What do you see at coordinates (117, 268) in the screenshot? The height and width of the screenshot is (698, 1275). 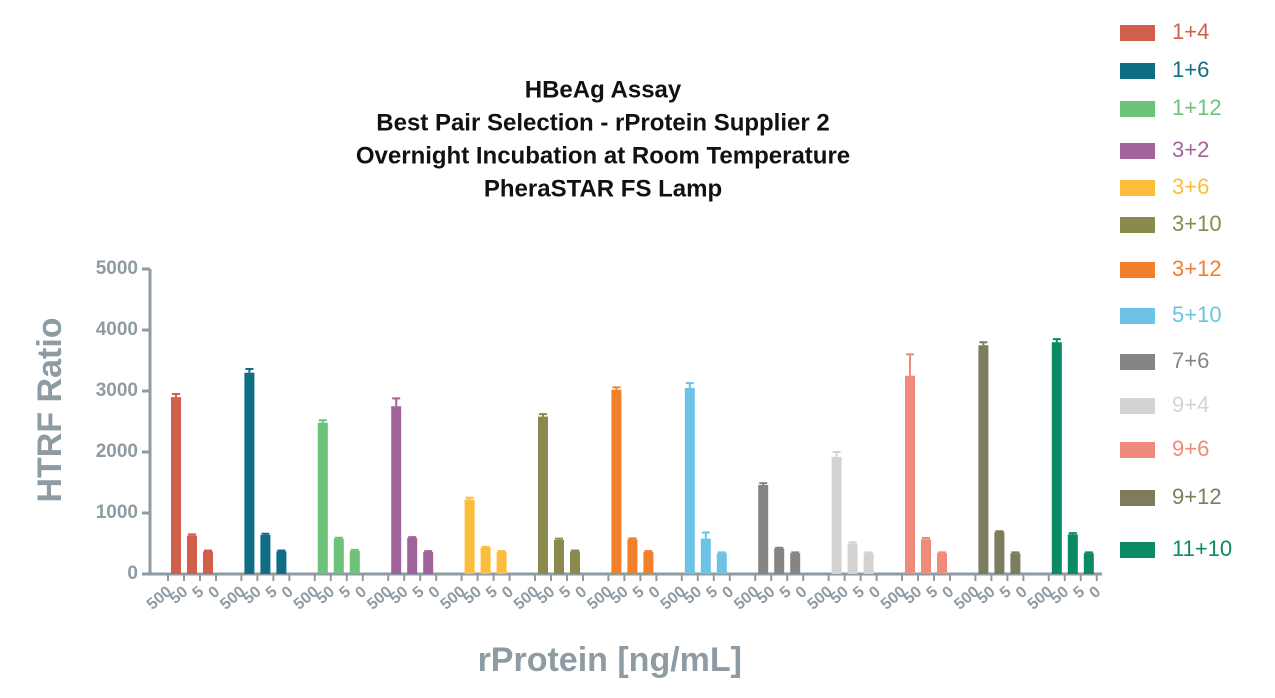 I see `y-tick-label: 5000` at bounding box center [117, 268].